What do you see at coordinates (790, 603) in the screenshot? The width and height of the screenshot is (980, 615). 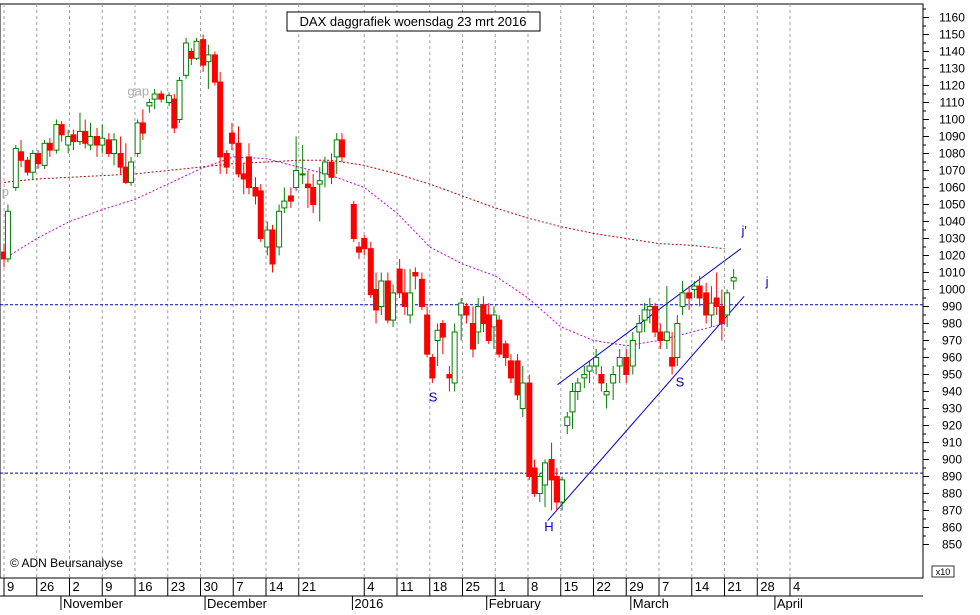 I see `month-label: April` at bounding box center [790, 603].